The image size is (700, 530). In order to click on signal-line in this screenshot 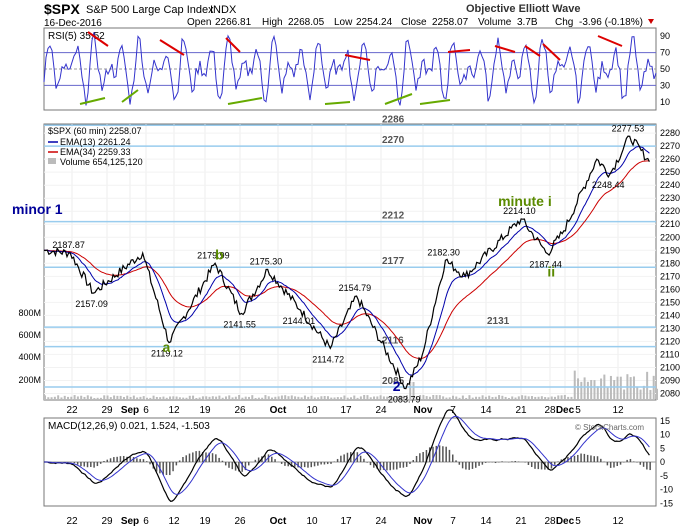, I will do `click(347, 455)`.